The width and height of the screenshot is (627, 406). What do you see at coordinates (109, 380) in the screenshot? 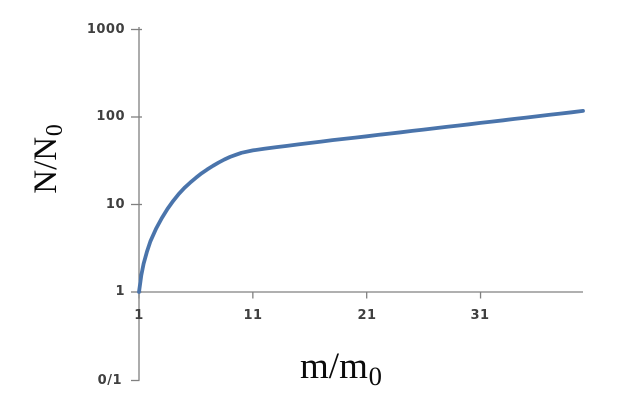
I see `y-axis-origin-label: 0/1` at bounding box center [109, 380].